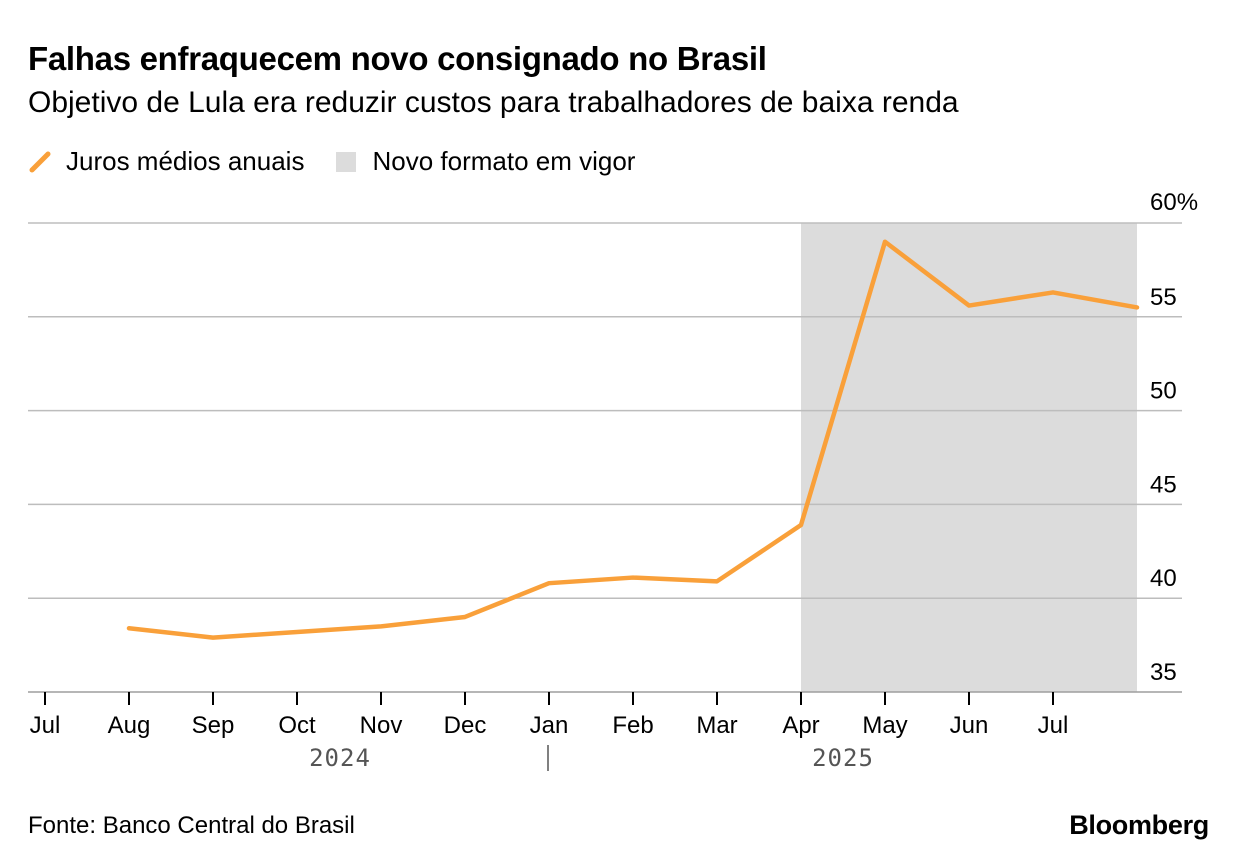 This screenshot has height=868, width=1237. Describe the element at coordinates (340, 758) in the screenshot. I see `year-label: 2024` at that location.